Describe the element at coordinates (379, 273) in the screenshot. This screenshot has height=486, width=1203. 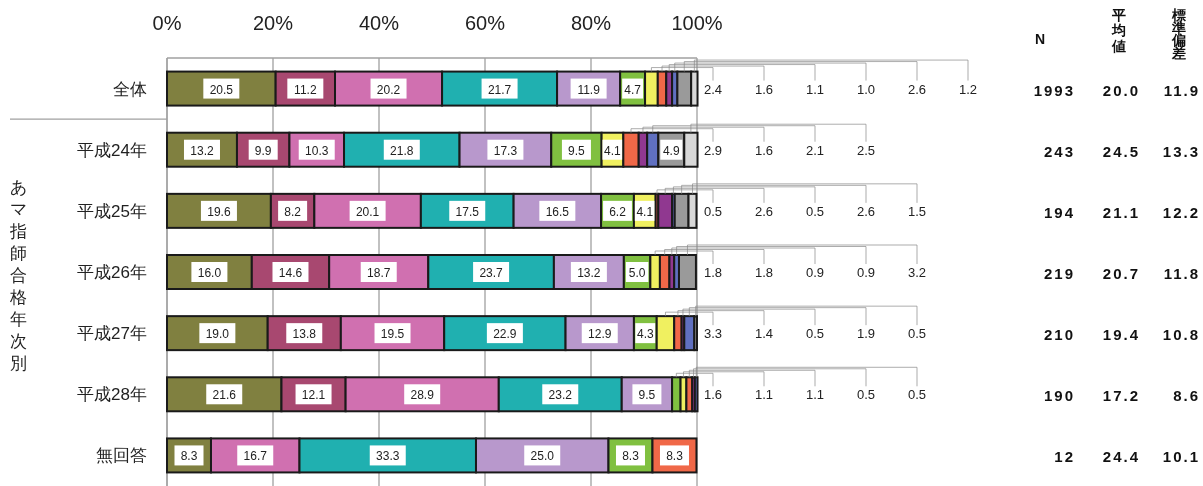
I see `data-label: 18.7` at that location.